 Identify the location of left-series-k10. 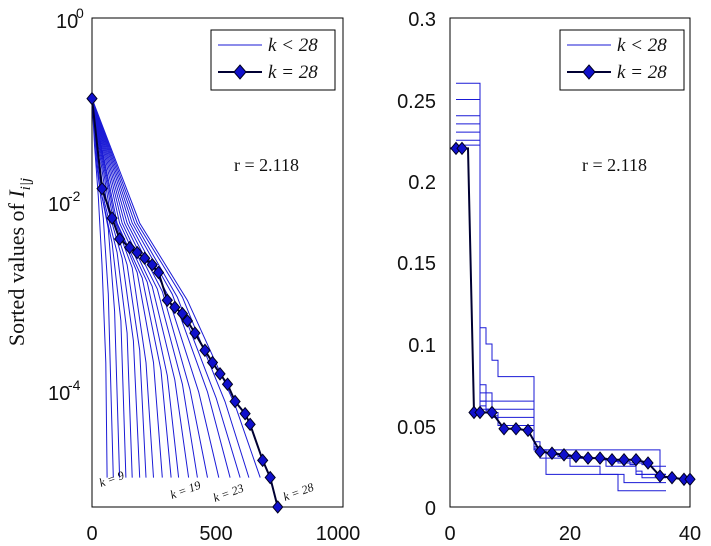
(102, 288).